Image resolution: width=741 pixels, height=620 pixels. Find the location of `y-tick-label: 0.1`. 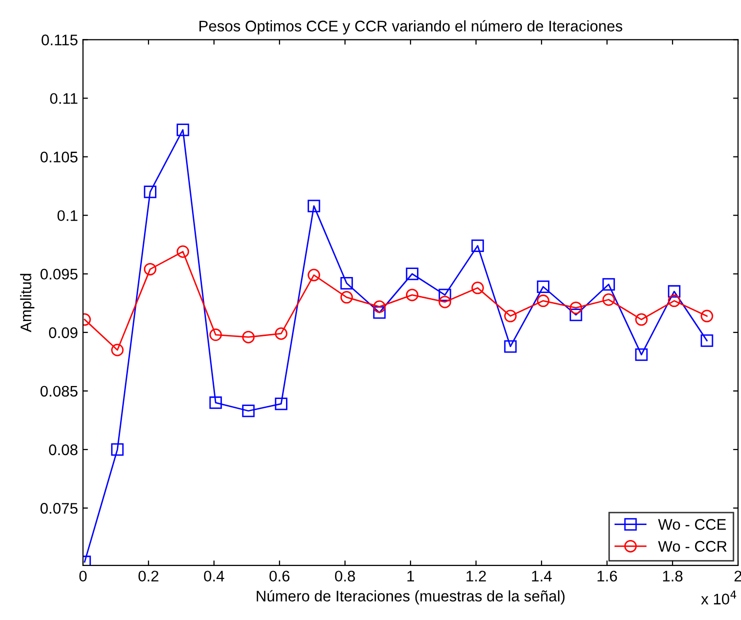

y-tick-label: 0.1 is located at coordinates (67, 216).